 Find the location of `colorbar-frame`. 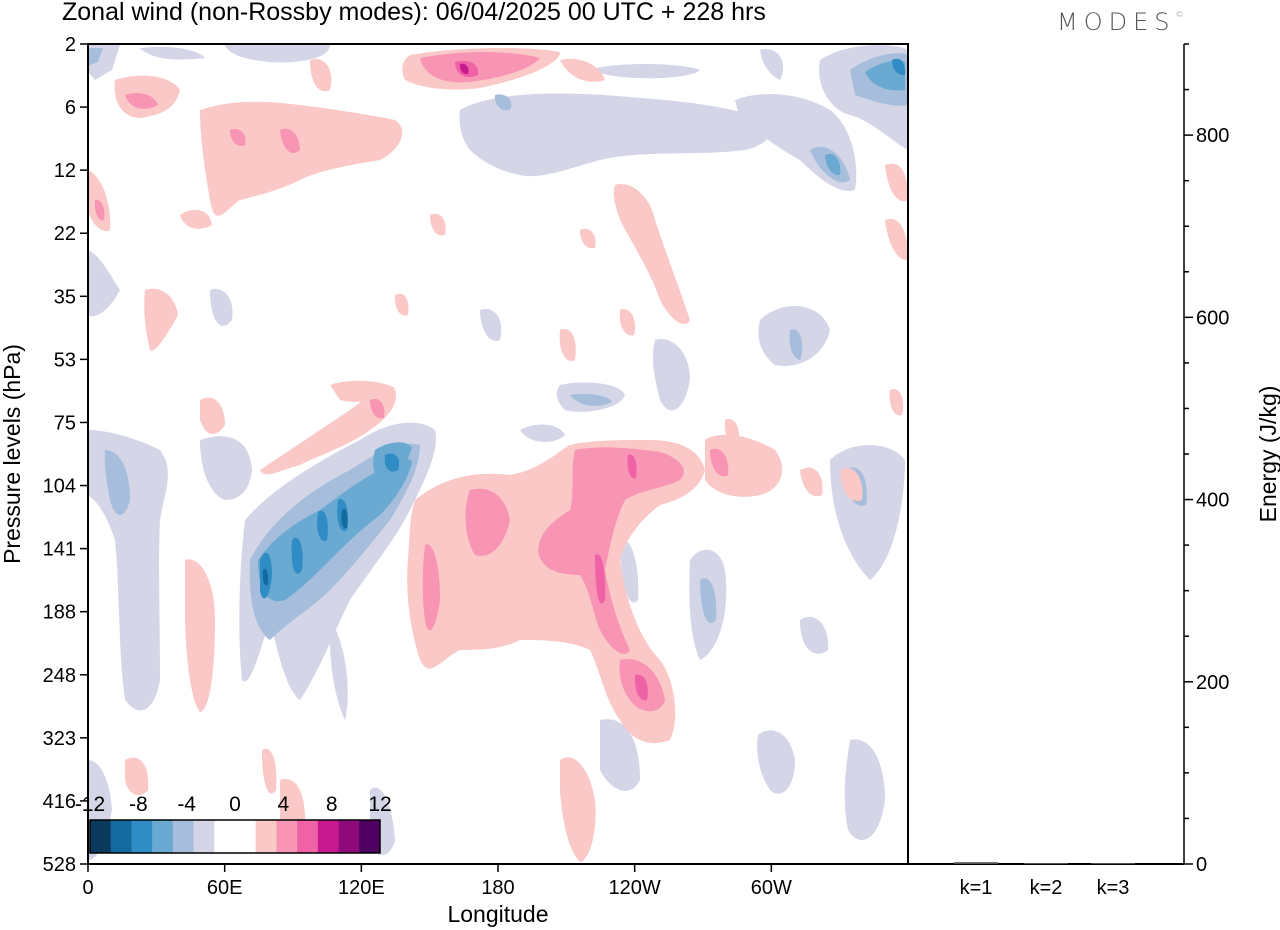

colorbar-frame is located at coordinates (235, 836).